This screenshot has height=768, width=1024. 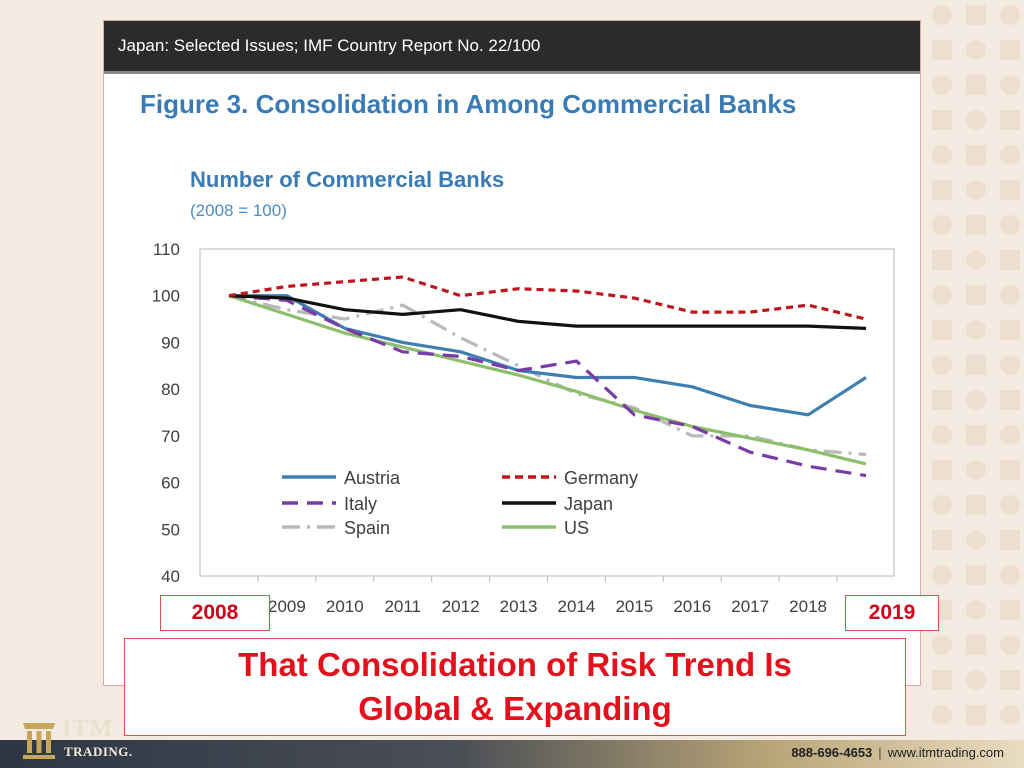 I want to click on itm-logo-icon, so click(x=39, y=741).